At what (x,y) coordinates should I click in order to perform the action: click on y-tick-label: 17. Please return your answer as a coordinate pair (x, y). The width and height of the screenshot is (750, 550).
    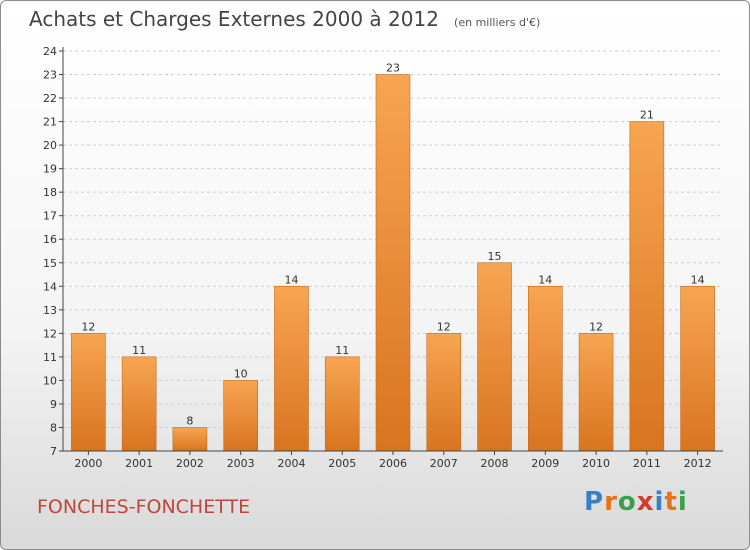
    Looking at the image, I should click on (50, 216).